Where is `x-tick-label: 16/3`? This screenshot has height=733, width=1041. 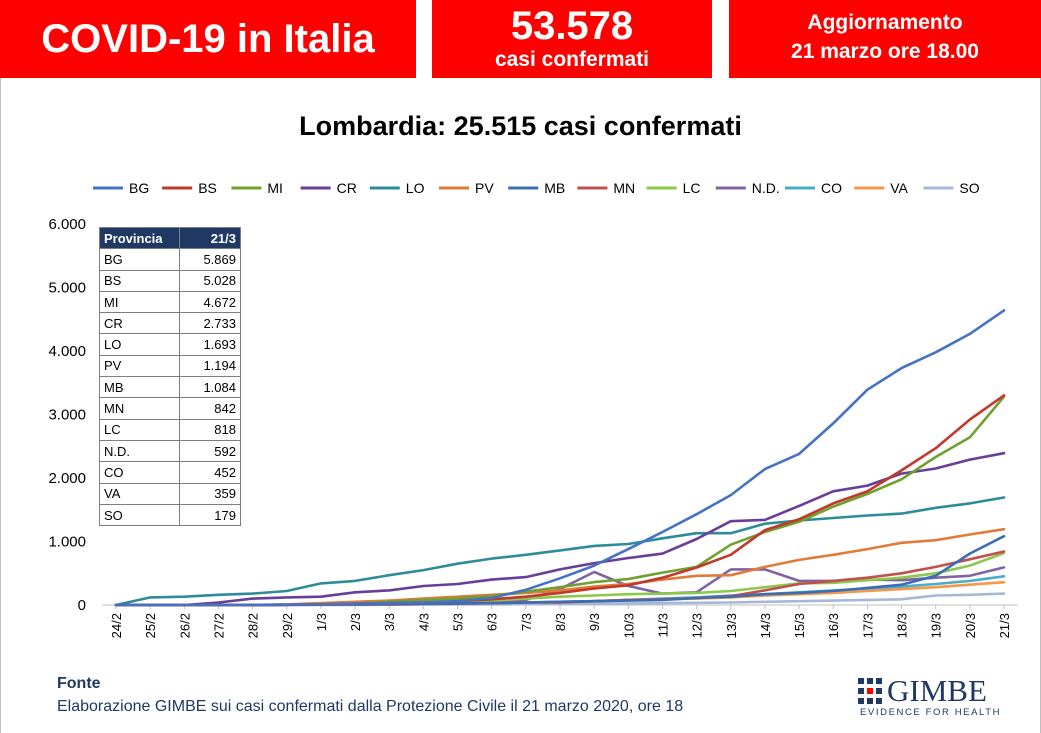
x-tick-label: 16/3 is located at coordinates (833, 625).